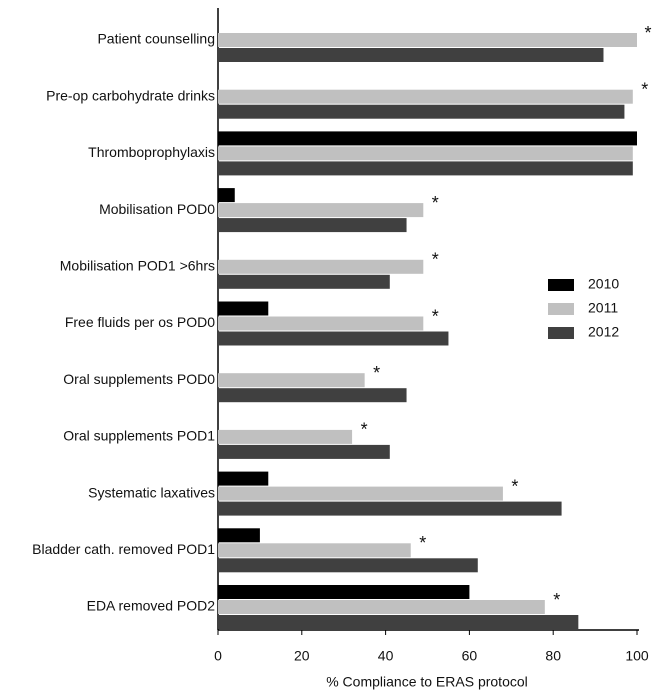  Describe the element at coordinates (637, 656) in the screenshot. I see `x-tick-label: 100` at that location.